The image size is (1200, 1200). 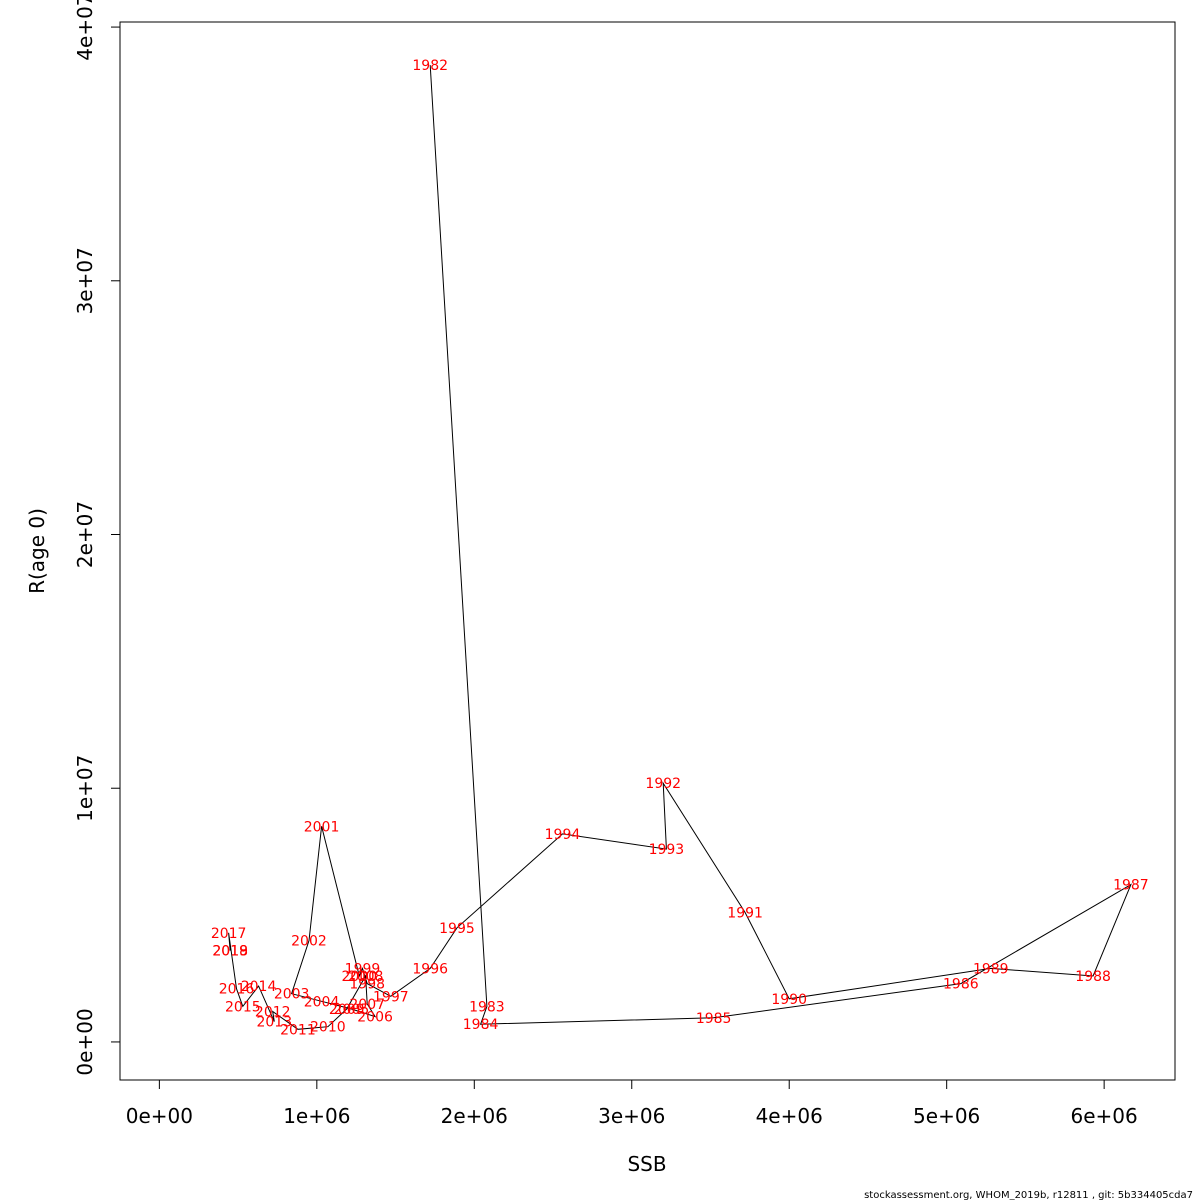 I want to click on year-label-2011: 2011, so click(x=298, y=1030).